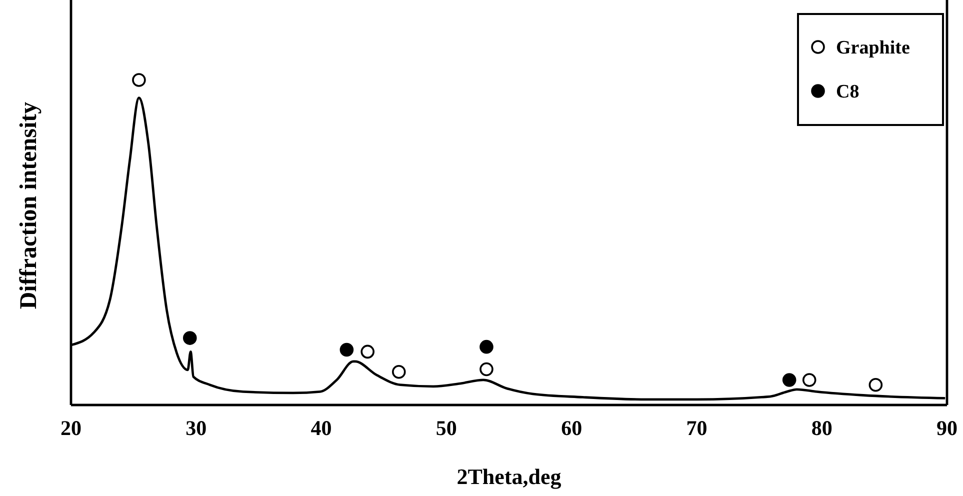  What do you see at coordinates (821, 428) in the screenshot?
I see `x-tick-label: 80` at bounding box center [821, 428].